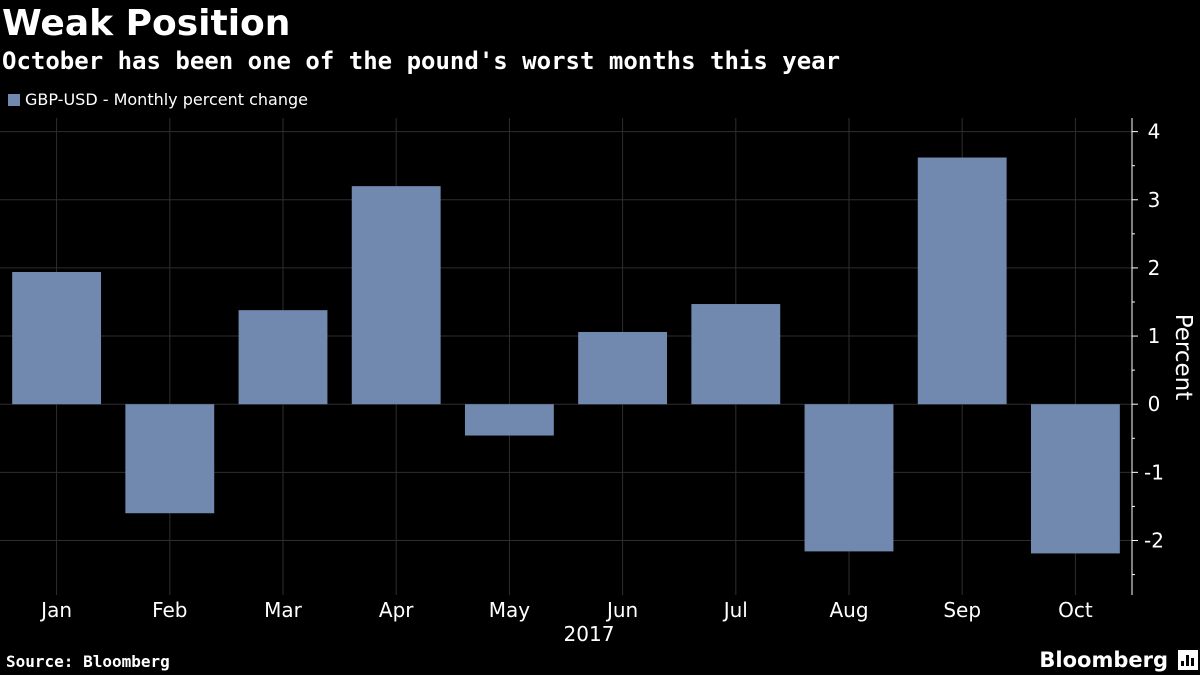 The width and height of the screenshot is (1200, 675). Describe the element at coordinates (1183, 357) in the screenshot. I see `y-axis-label: Percent` at that location.